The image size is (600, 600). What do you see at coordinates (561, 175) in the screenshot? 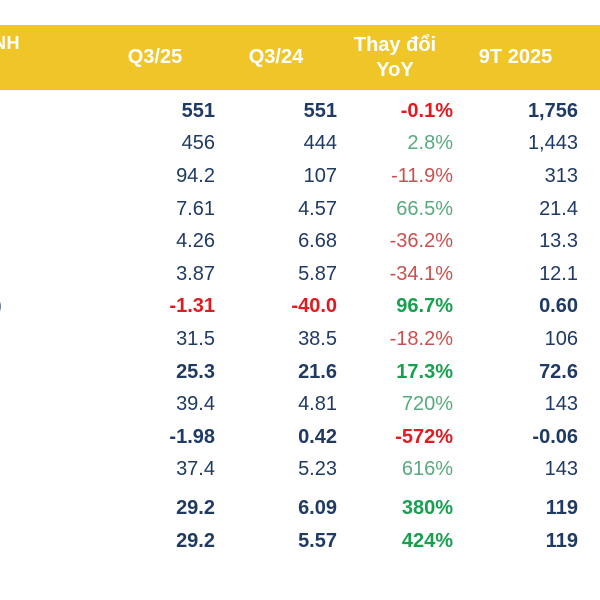
I see `cell-9t-2025: 313` at bounding box center [561, 175].